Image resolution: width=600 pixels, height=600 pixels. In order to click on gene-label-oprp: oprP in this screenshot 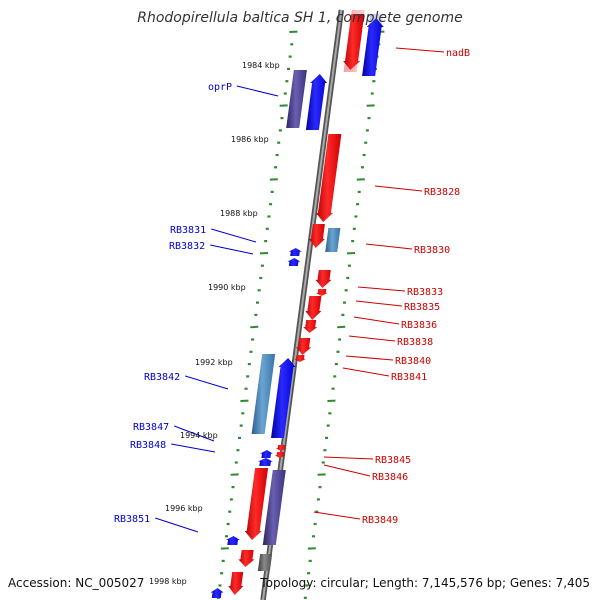, I will do `click(220, 87)`.